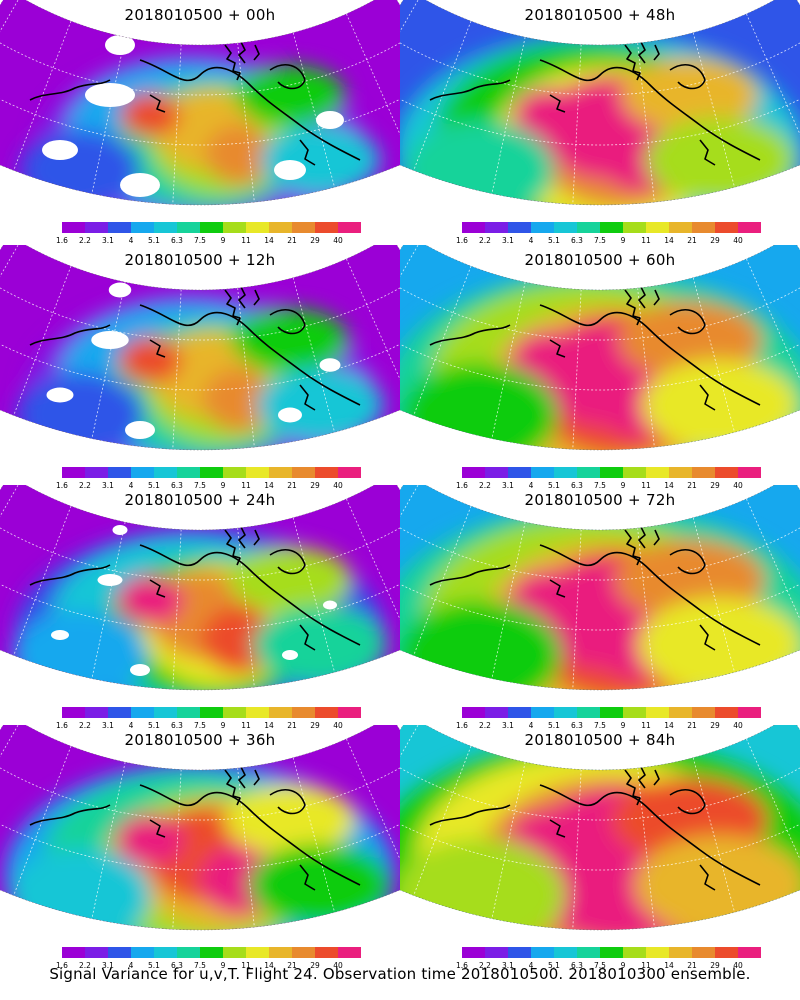 The height and width of the screenshot is (1000, 800). Describe the element at coordinates (611, 227) in the screenshot. I see `color-scale-bar` at that location.